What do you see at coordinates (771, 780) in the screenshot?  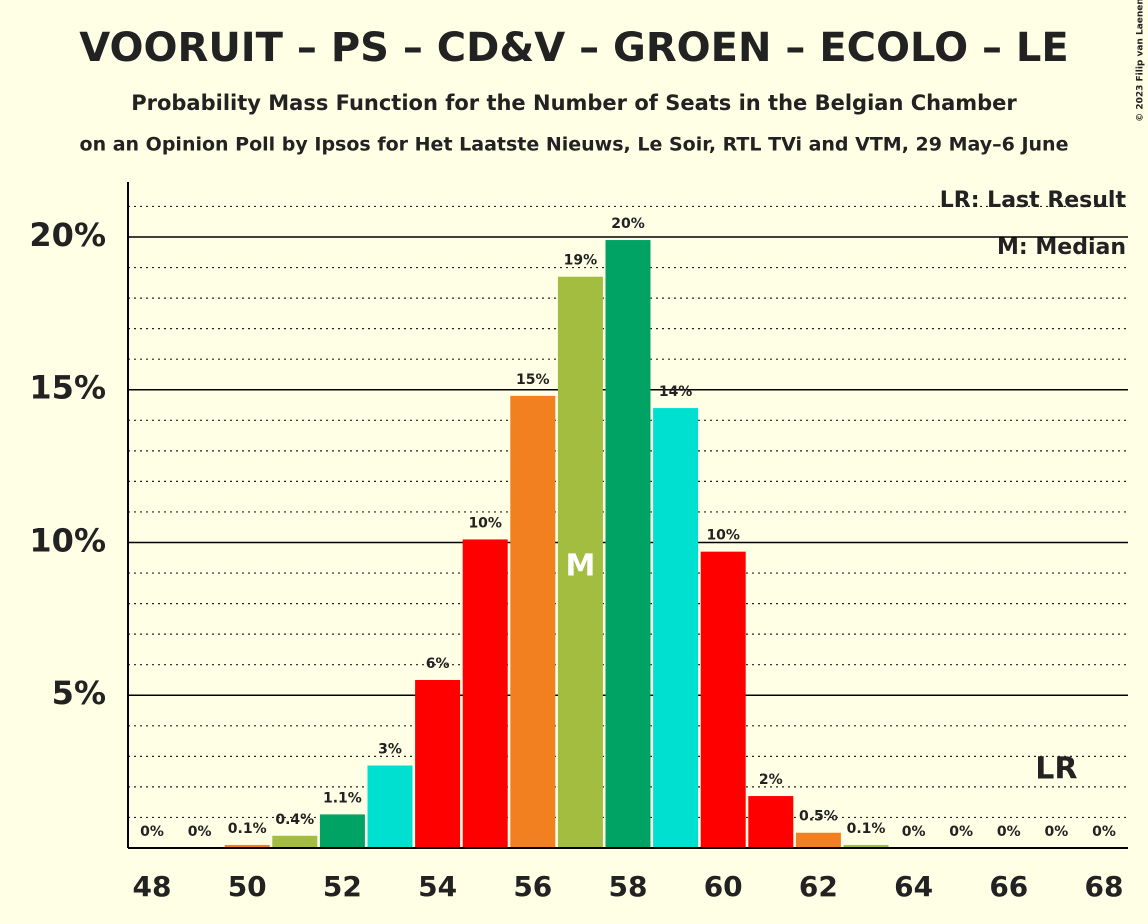 I see `value-label: 2%` at bounding box center [771, 780].